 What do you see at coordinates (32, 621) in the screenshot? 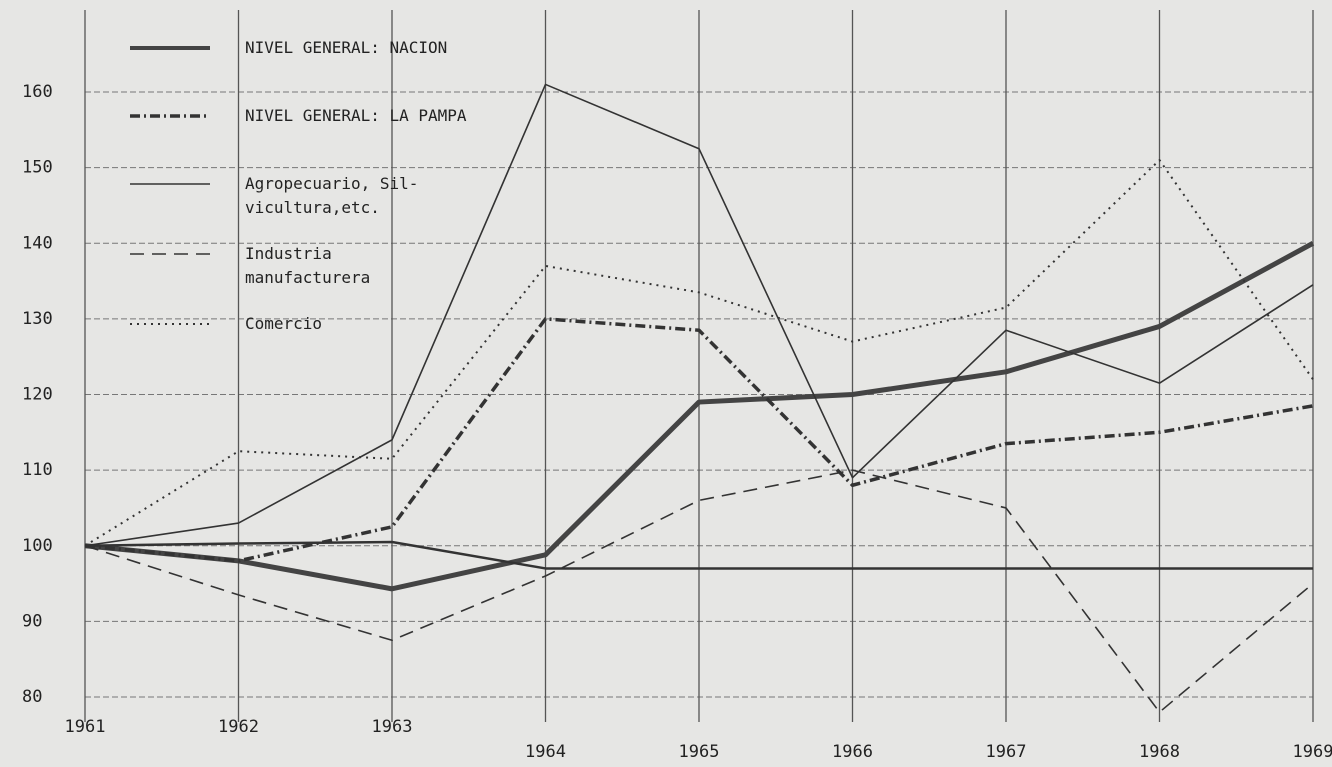
I see `y-tick-label: 90` at bounding box center [32, 621].